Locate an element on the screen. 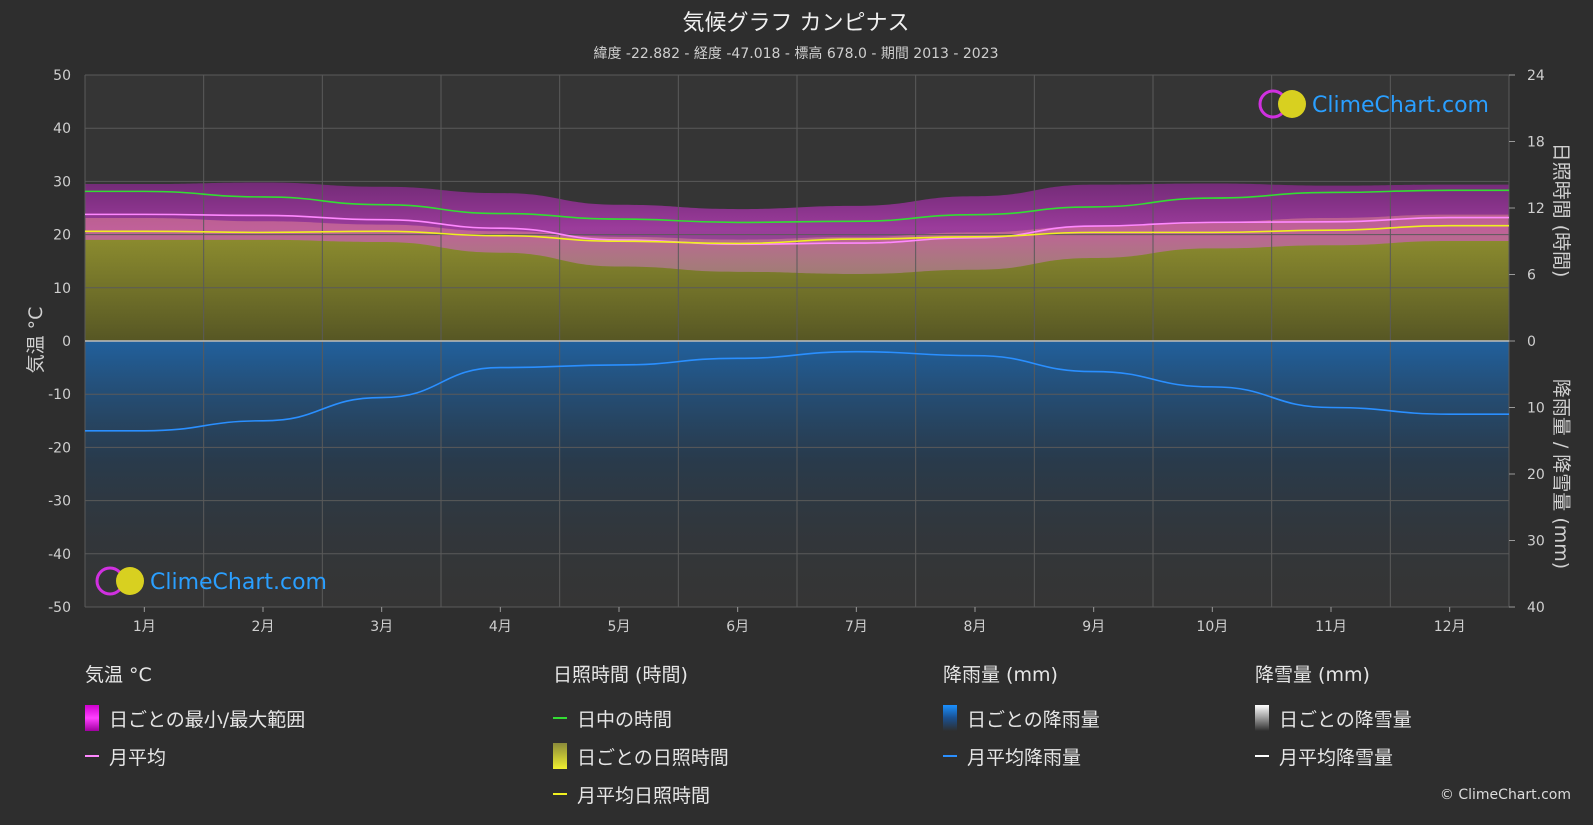  left-tick-label: 50 is located at coordinates (62, 76).